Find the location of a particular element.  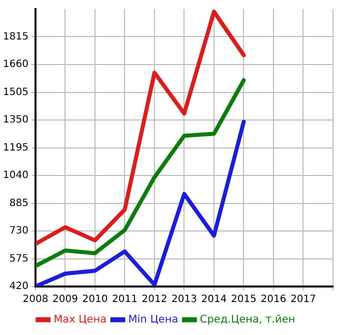

legend-label: Min Цена is located at coordinates (153, 319).